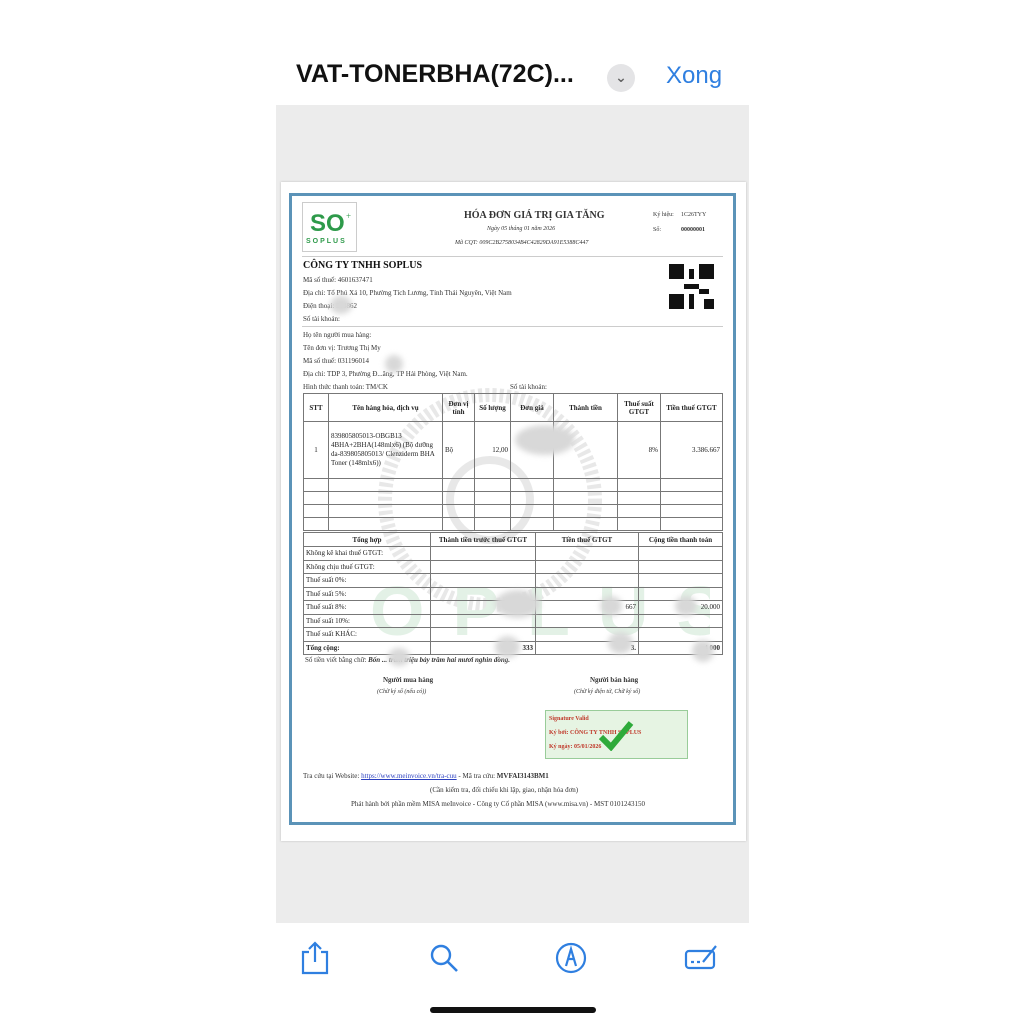 The width and height of the screenshot is (1024, 1024). I want to click on lookup-prefix: Tra cứu tại Website:, so click(331, 776).